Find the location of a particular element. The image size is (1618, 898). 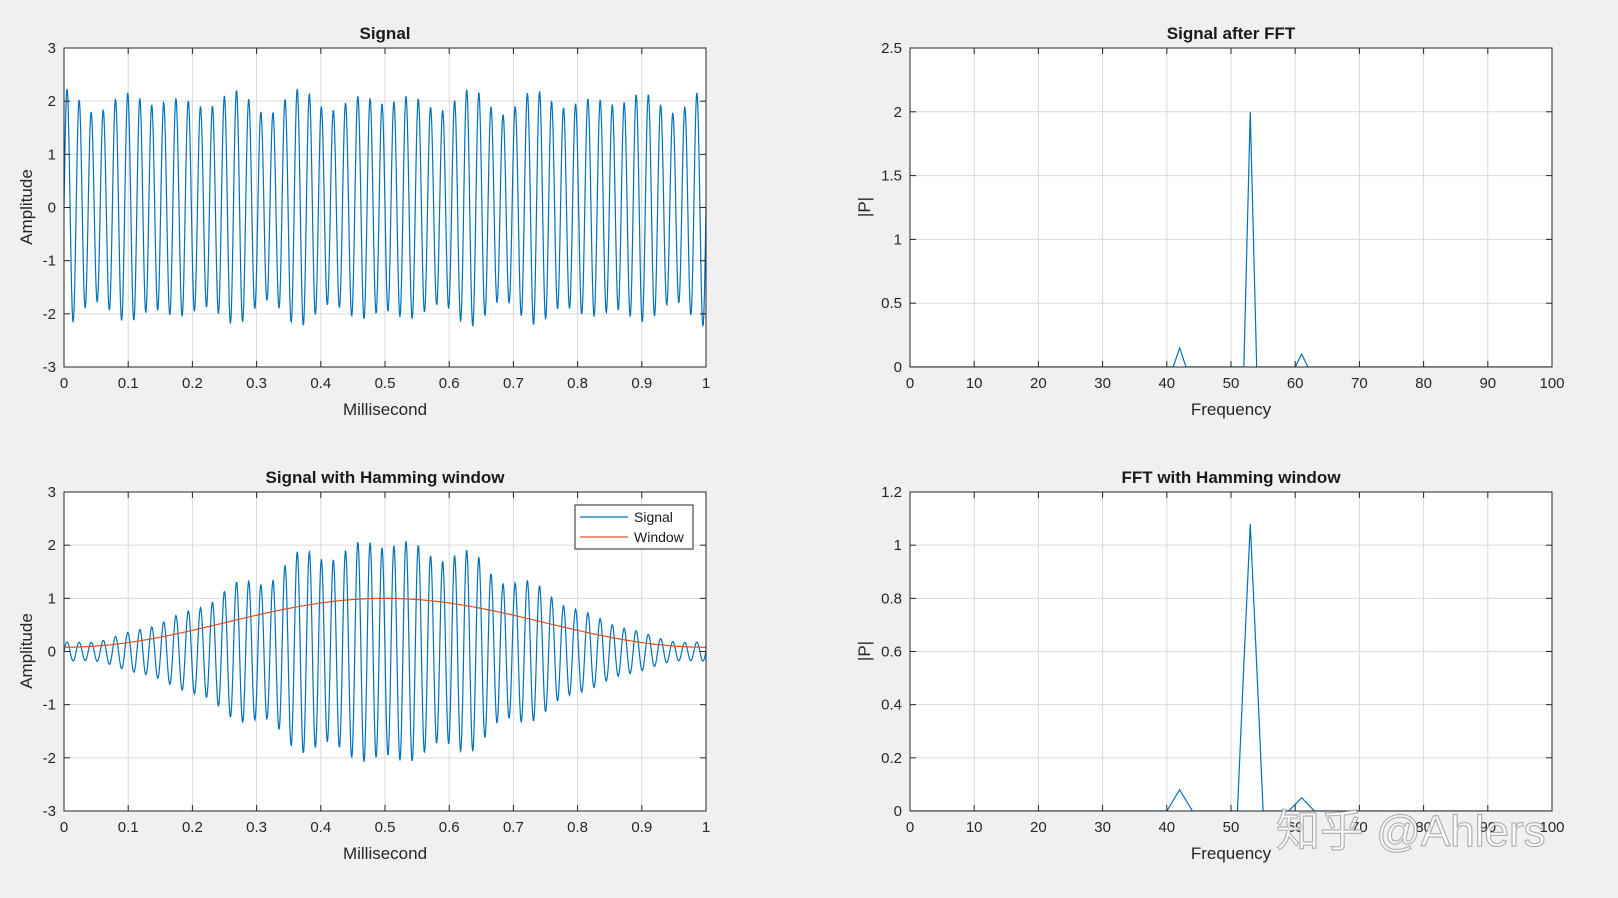

y-tick-label: 0.8 is located at coordinates (891, 598).